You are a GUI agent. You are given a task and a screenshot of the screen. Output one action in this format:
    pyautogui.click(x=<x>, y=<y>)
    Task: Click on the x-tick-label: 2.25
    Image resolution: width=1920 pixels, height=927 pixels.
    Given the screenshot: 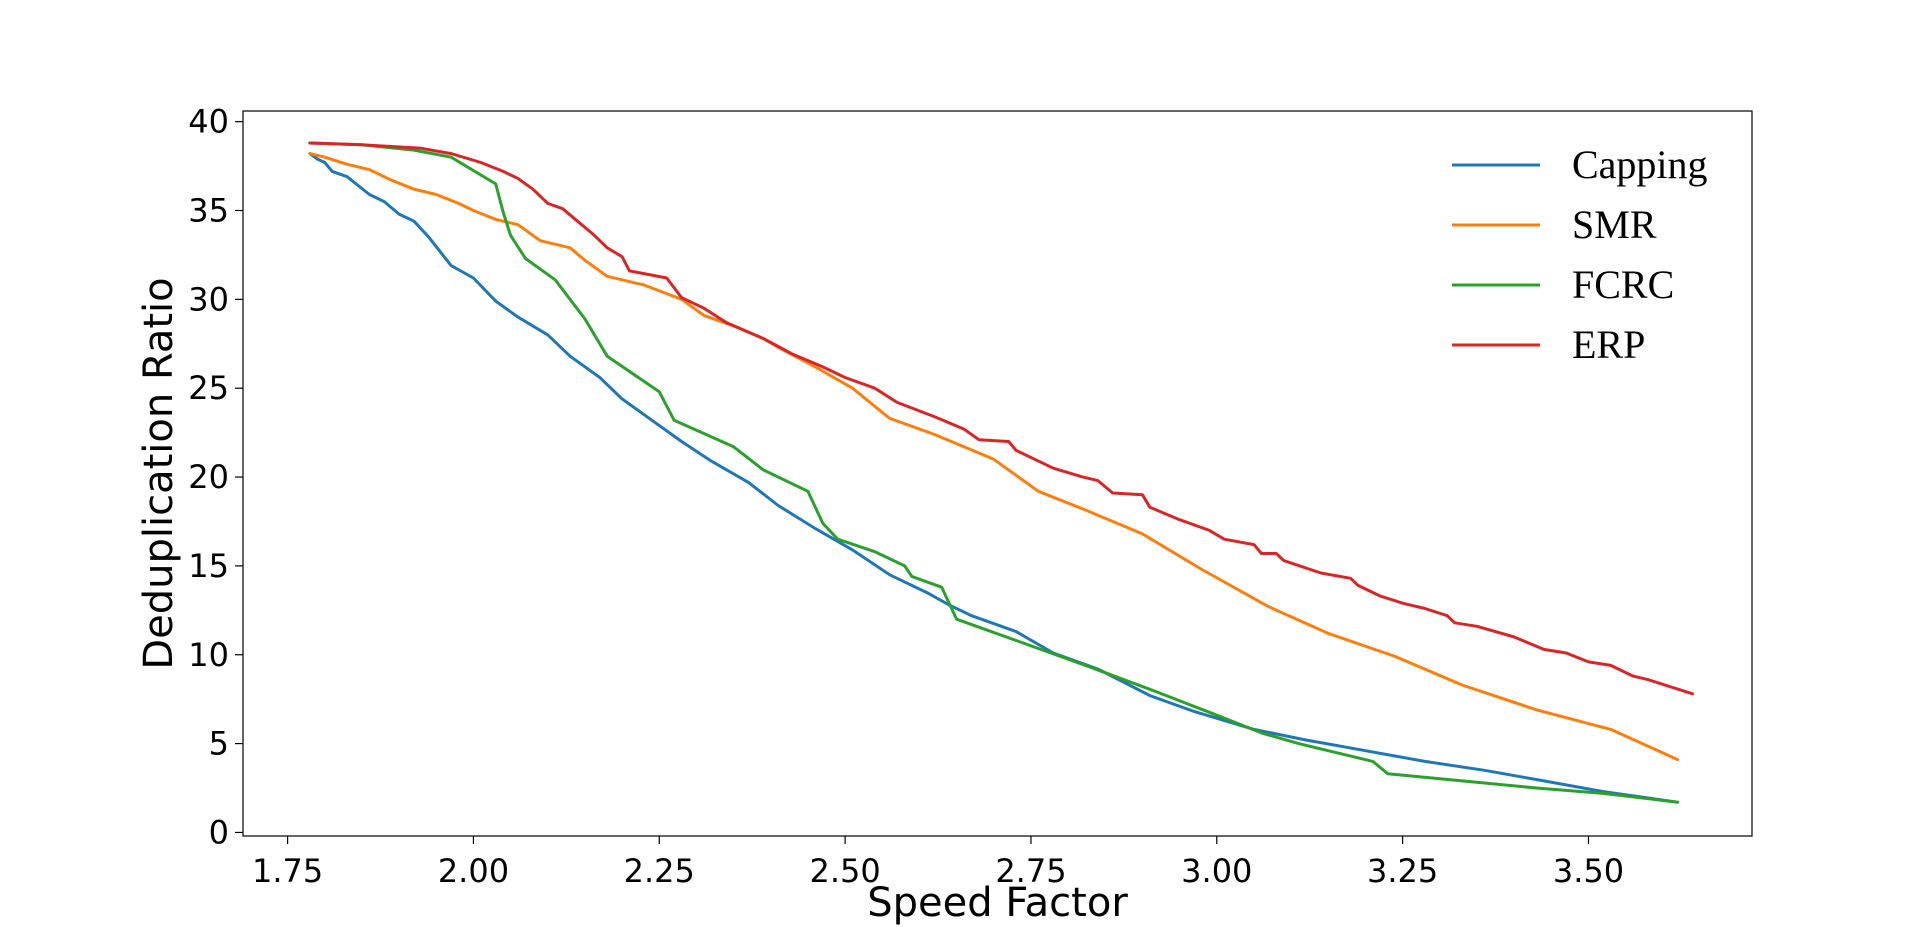 What is the action you would take?
    pyautogui.click(x=659, y=871)
    